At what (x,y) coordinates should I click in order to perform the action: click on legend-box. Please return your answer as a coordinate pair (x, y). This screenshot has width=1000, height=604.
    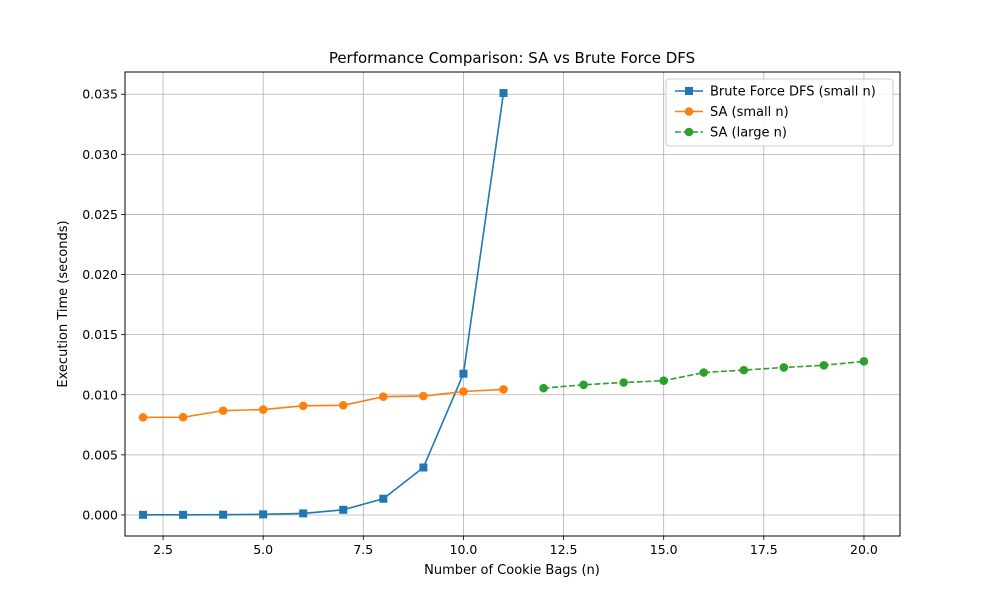
    Looking at the image, I should click on (779, 112).